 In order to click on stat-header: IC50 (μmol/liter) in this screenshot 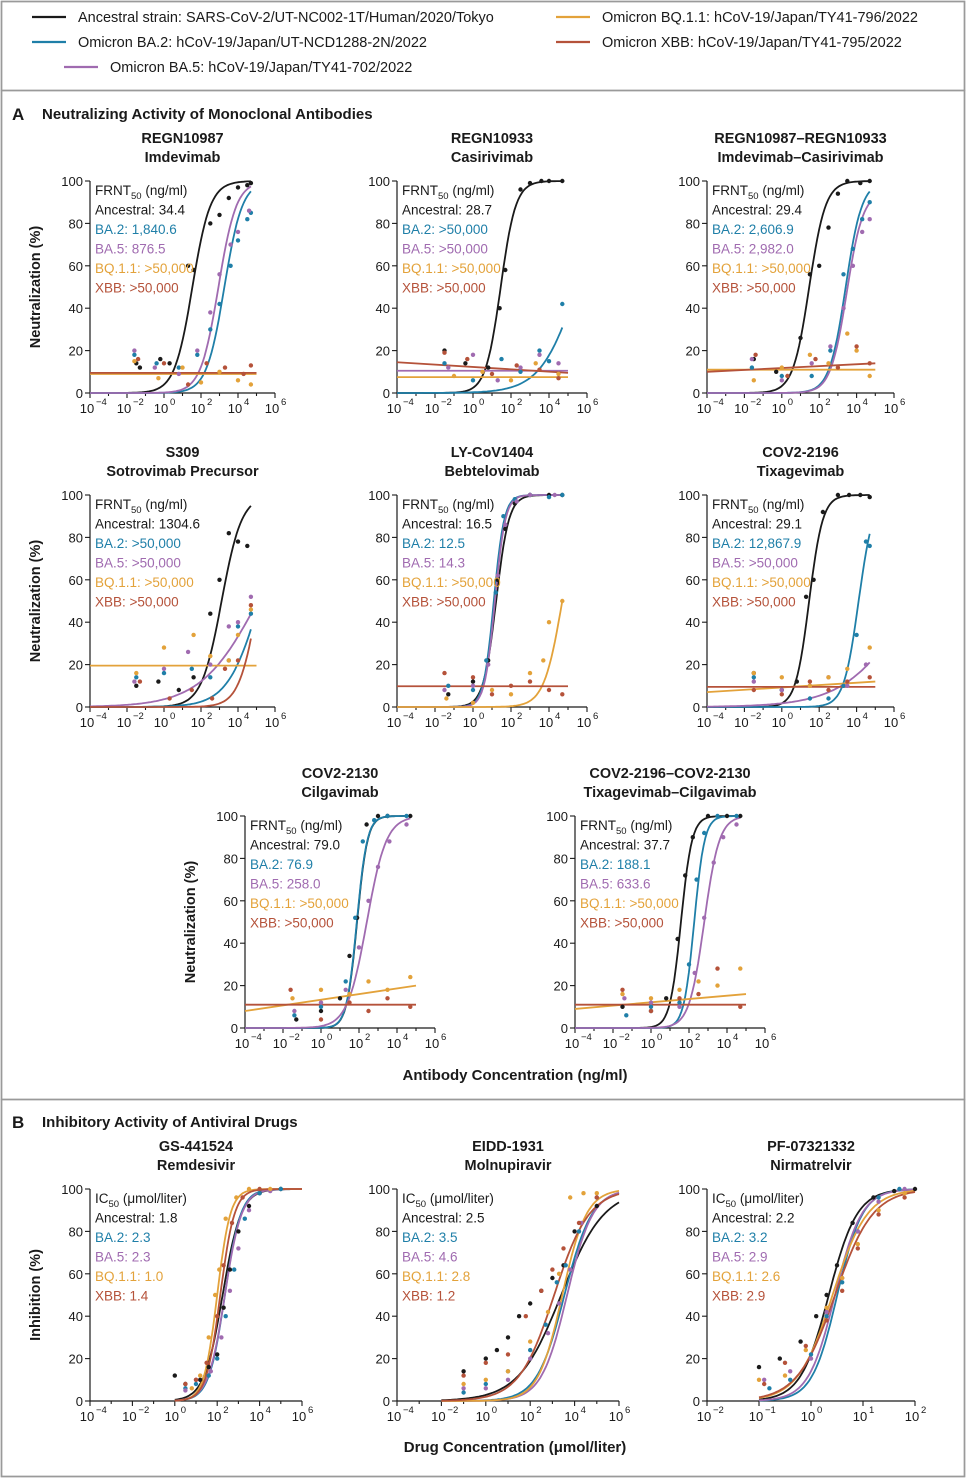, I will do `click(448, 1200)`.